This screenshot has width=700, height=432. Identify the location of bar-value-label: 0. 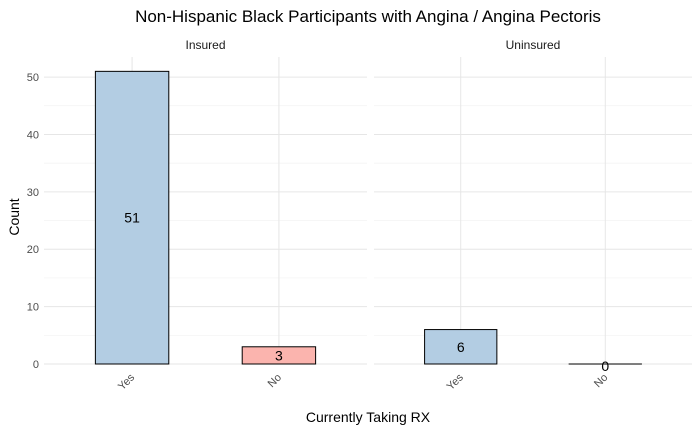
(605, 366).